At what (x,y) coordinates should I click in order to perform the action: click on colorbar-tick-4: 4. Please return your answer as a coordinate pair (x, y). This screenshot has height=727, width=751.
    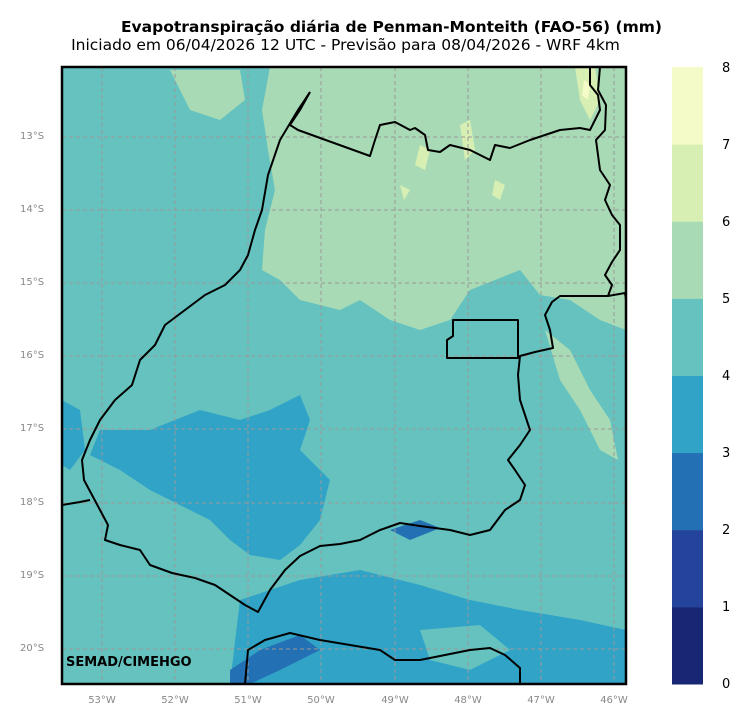
    Looking at the image, I should click on (726, 376).